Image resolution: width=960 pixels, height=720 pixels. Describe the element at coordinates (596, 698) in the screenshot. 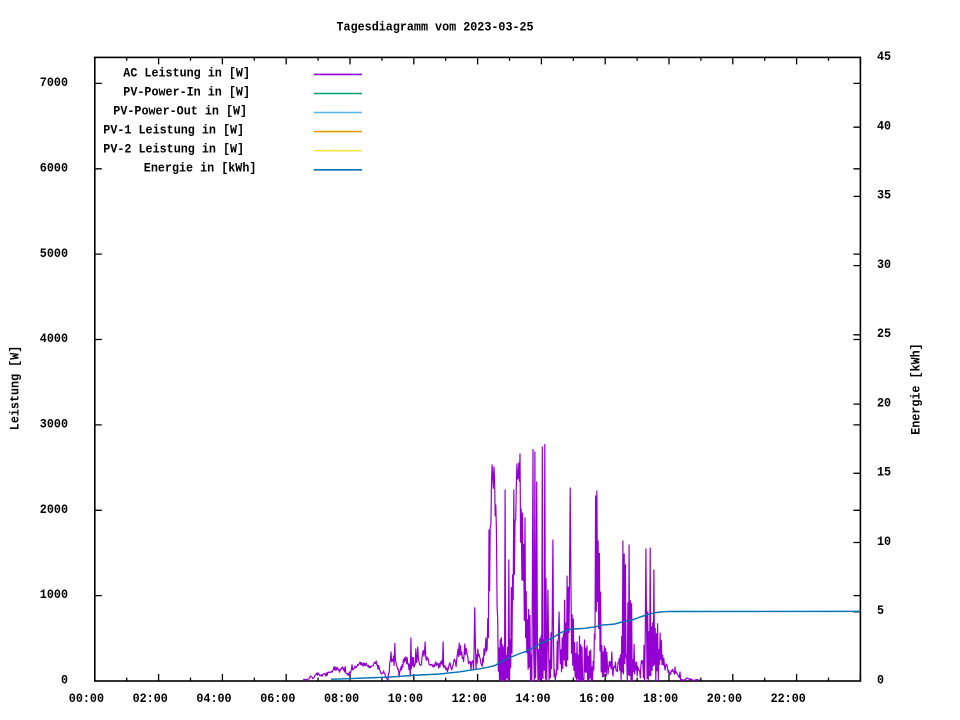

I see `svg-text: 16:00` at that location.